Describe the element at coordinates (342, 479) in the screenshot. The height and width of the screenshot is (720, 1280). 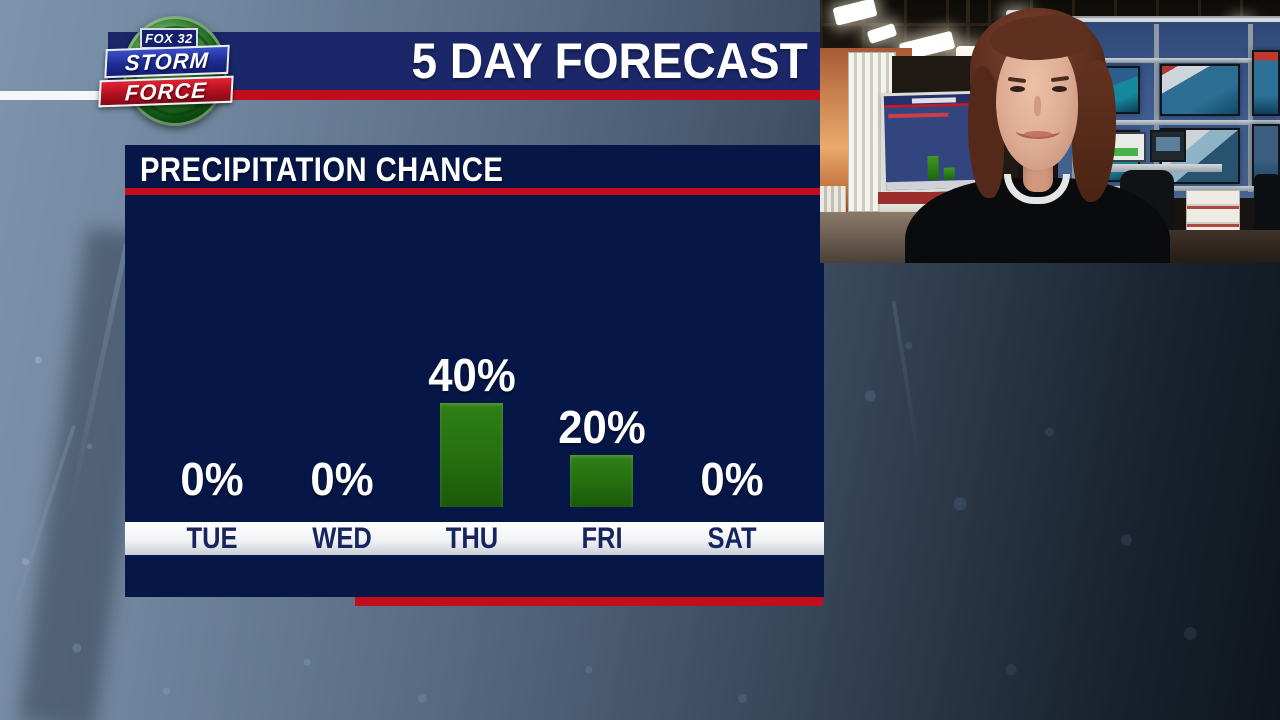
I see `value-label-wed: 0%` at that location.